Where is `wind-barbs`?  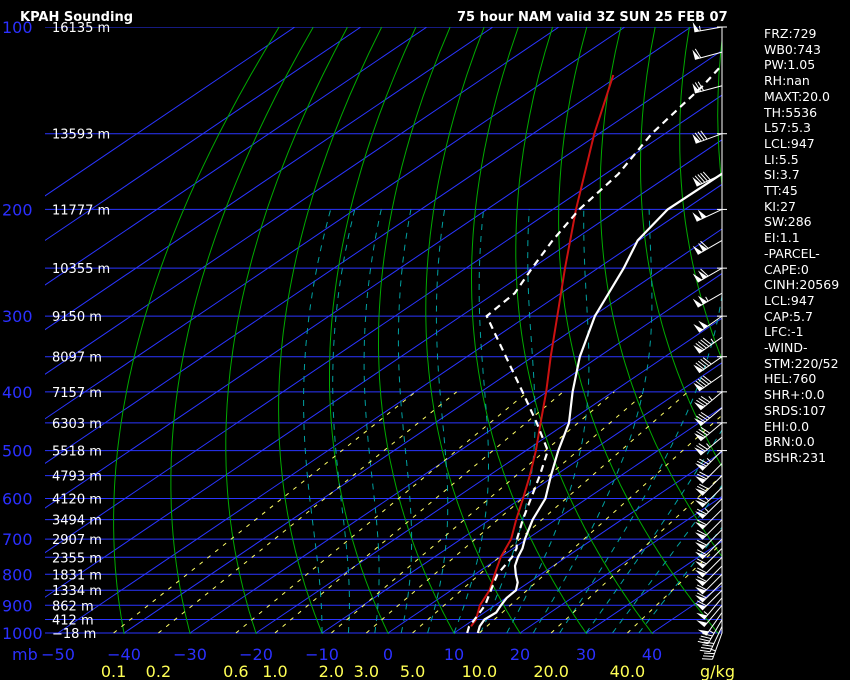
wind-barbs is located at coordinates (709, 341).